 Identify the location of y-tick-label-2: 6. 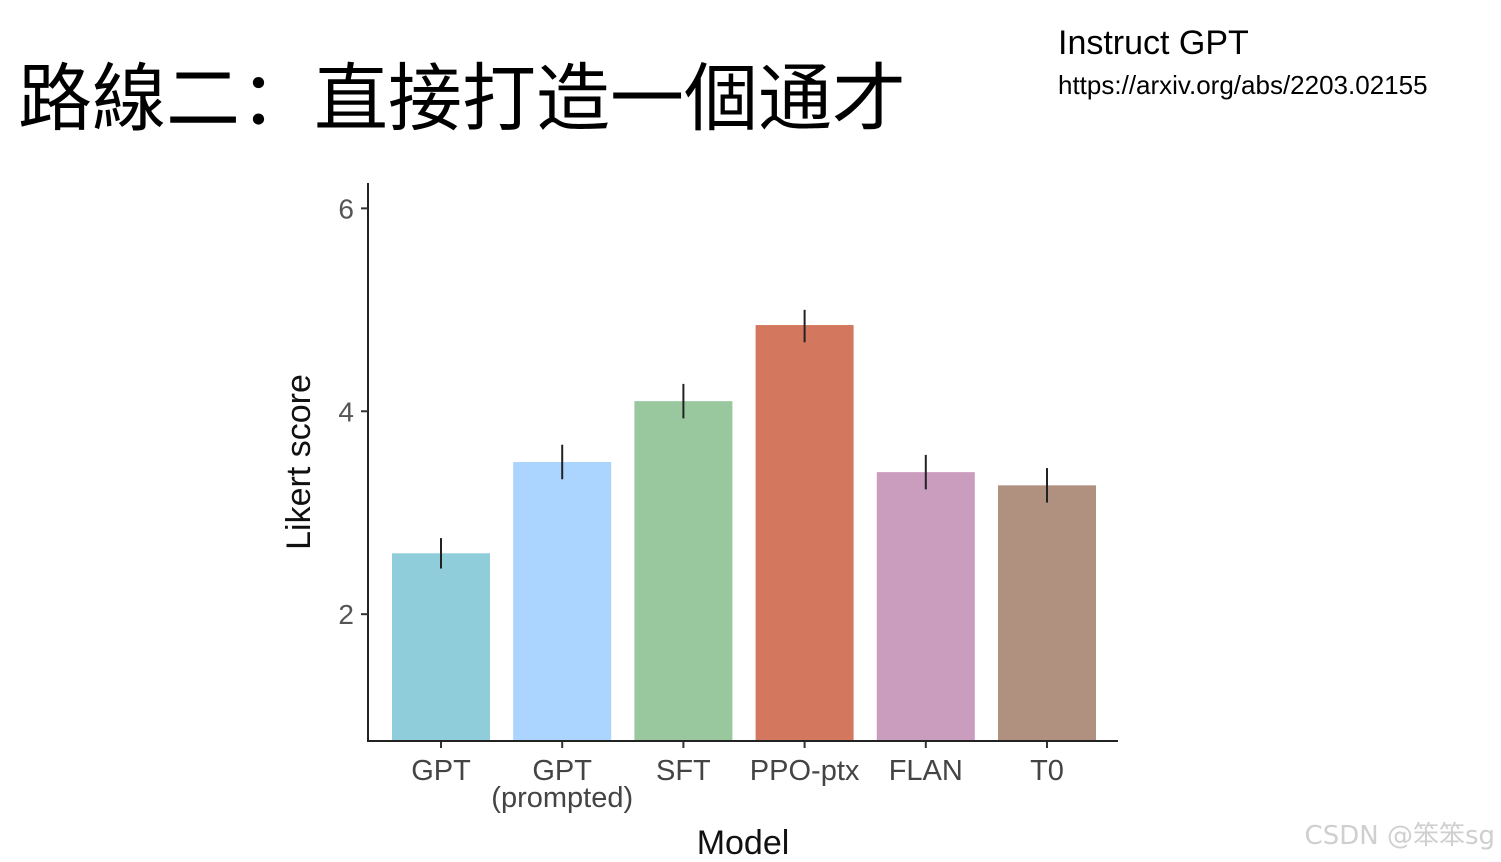
(346, 208).